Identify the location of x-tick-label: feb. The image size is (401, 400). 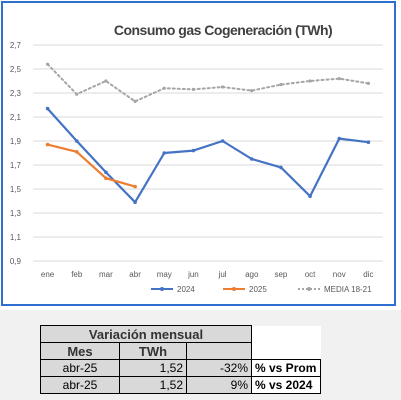
(77, 274).